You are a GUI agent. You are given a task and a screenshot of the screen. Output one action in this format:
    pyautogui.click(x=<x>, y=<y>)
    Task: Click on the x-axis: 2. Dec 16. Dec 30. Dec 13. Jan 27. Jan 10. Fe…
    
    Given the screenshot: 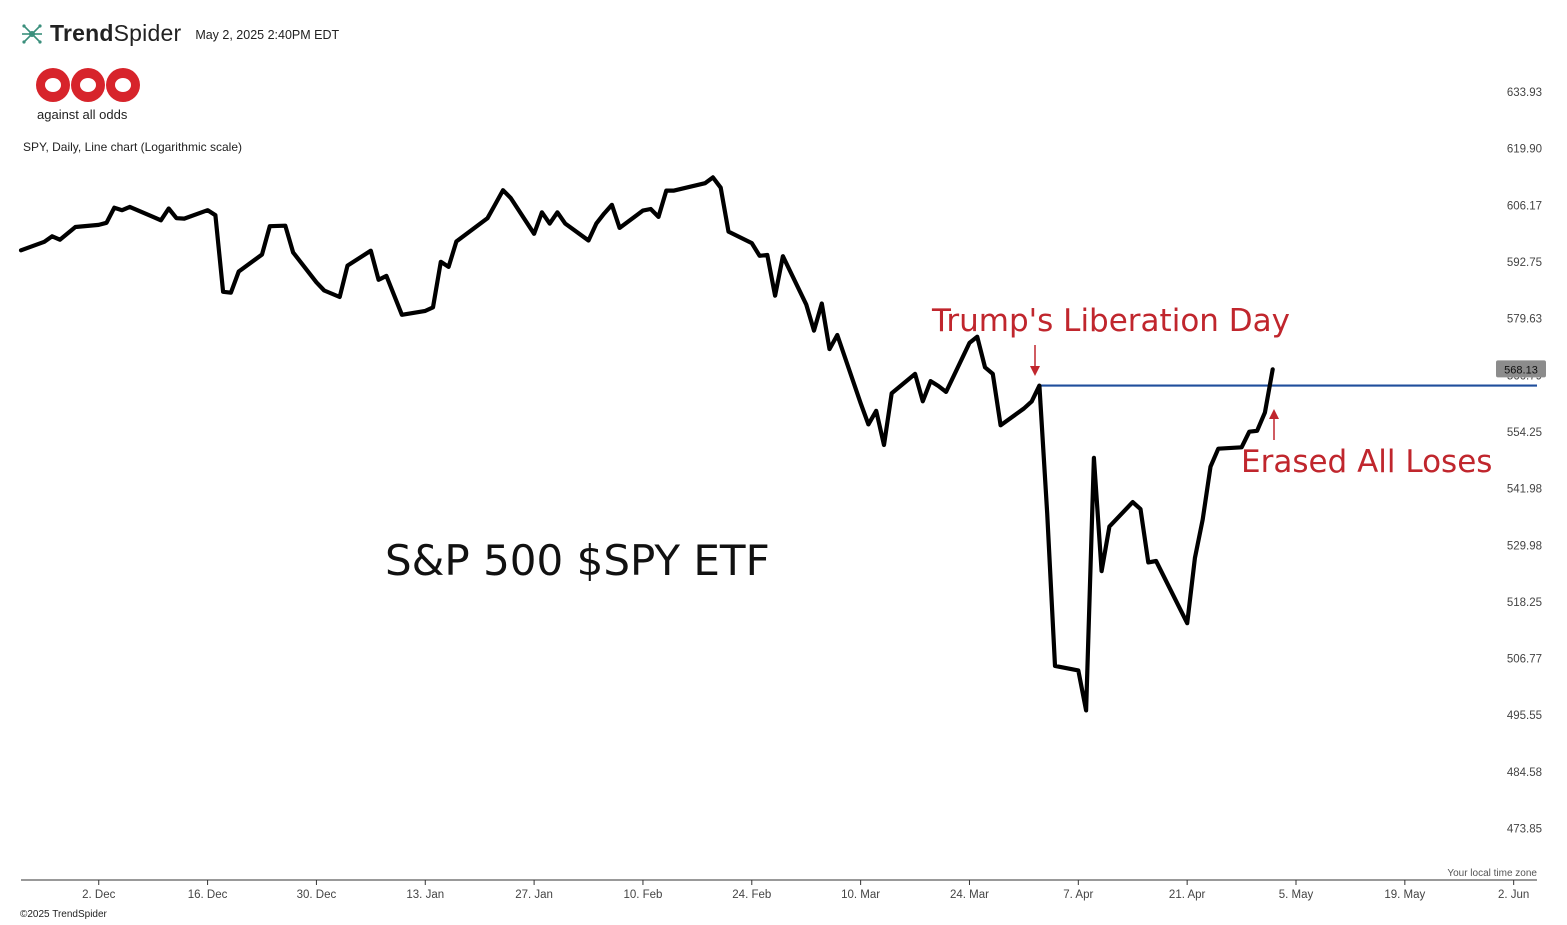 What is the action you would take?
    pyautogui.click(x=805, y=890)
    